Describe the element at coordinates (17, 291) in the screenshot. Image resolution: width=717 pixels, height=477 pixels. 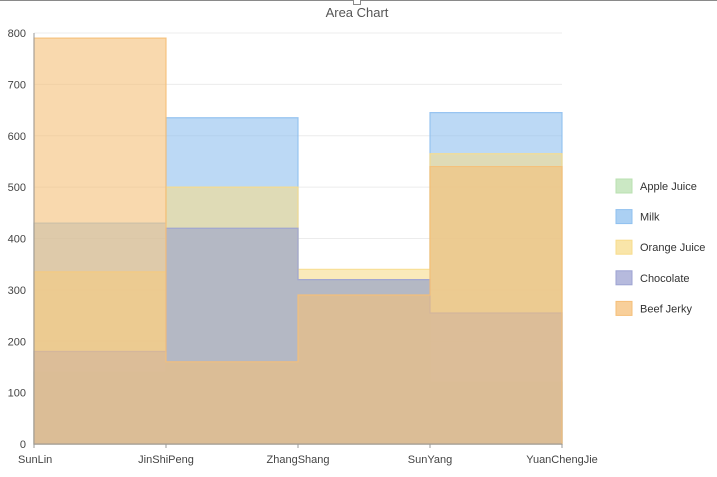
I see `y-tick-label: 300` at that location.